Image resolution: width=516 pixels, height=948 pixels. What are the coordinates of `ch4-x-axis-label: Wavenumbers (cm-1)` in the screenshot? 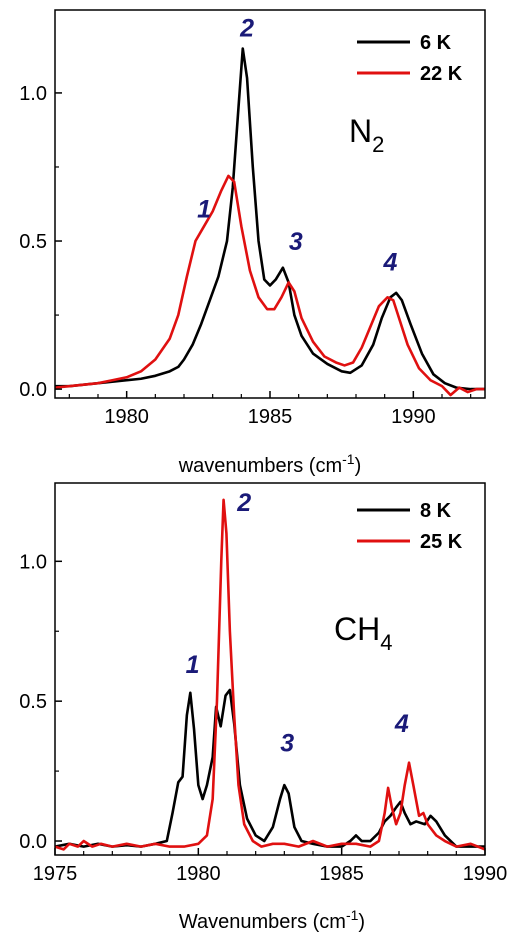 It's located at (272, 920).